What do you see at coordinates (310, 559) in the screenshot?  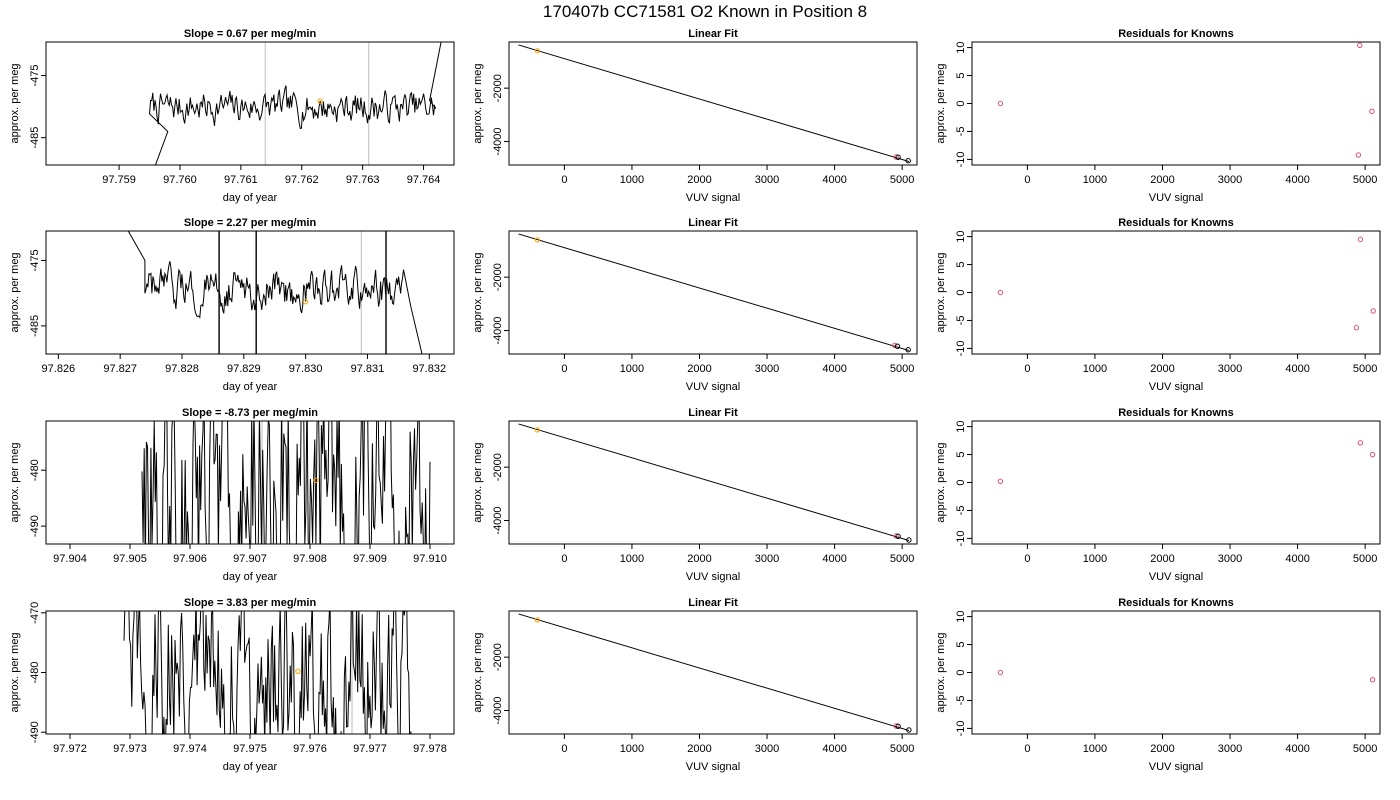 I see `x-tick-label: 97.908` at bounding box center [310, 559].